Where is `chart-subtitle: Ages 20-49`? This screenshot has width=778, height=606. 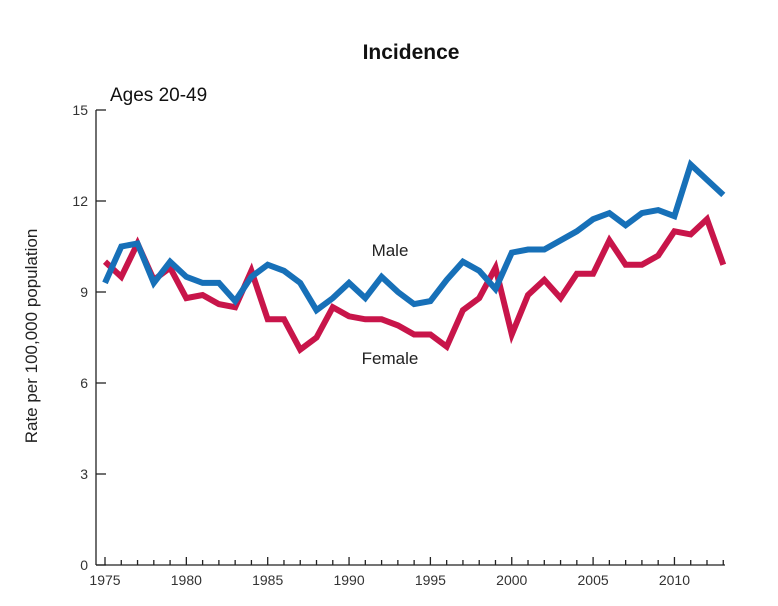 chart-subtitle: Ages 20-49 is located at coordinates (158, 95).